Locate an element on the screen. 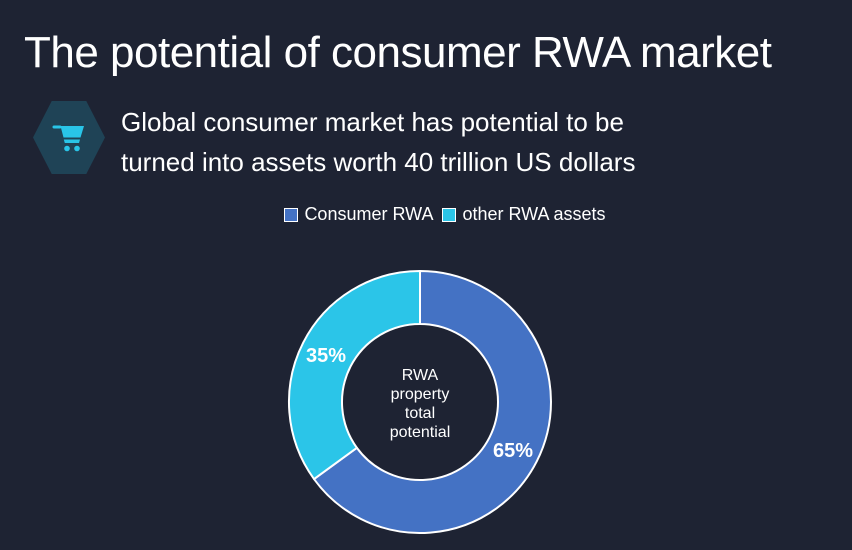 The width and height of the screenshot is (852, 550). legend-label-other-rwa: other RWA assets is located at coordinates (534, 214).